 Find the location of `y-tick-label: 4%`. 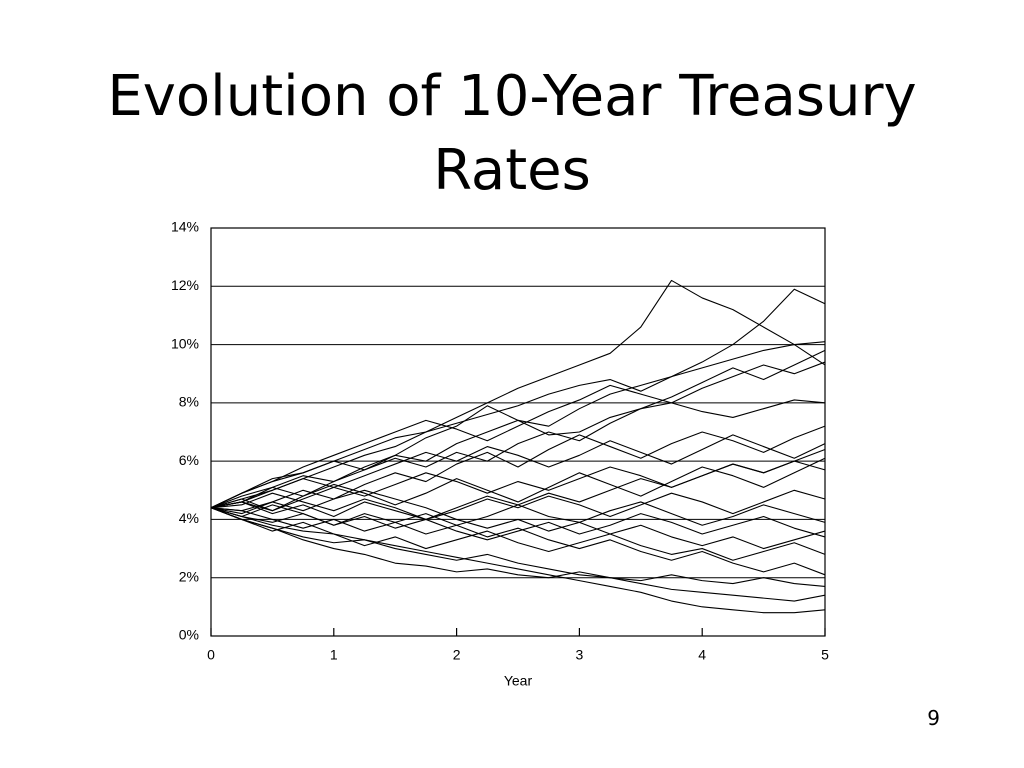

y-tick-label: 4% is located at coordinates (189, 518).